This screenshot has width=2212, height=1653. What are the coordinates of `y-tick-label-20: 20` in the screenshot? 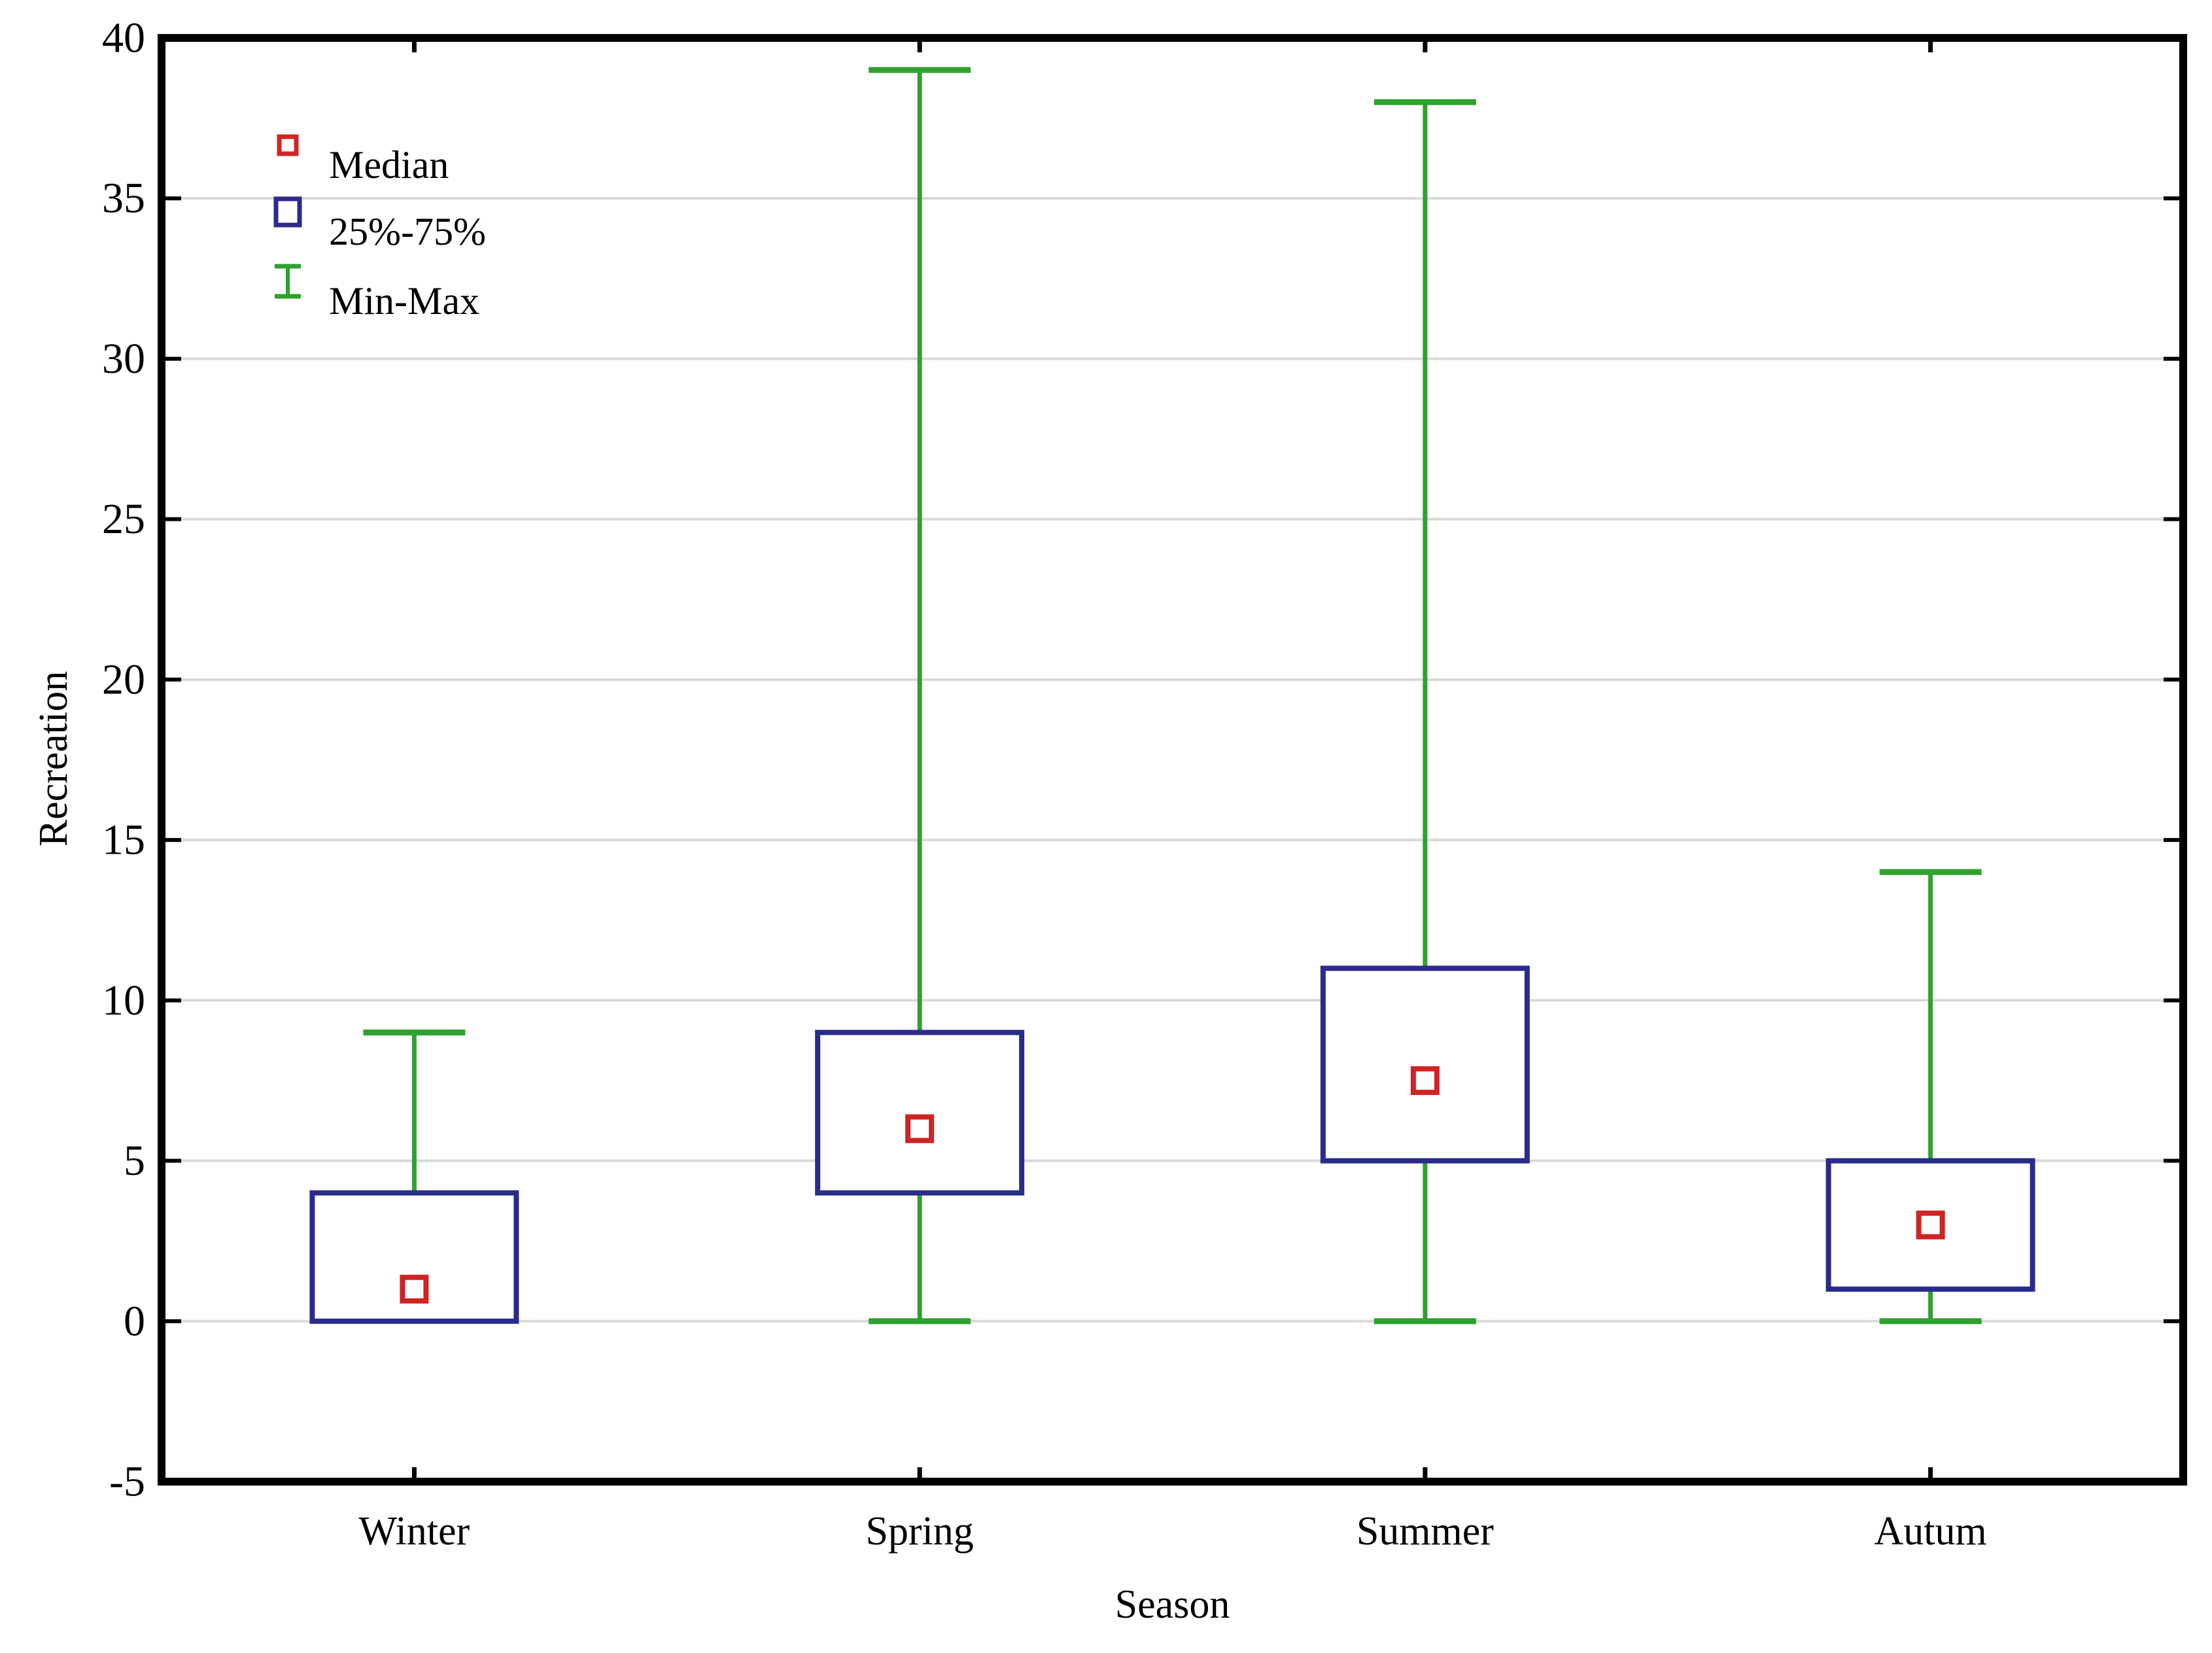 It's located at (124, 679).